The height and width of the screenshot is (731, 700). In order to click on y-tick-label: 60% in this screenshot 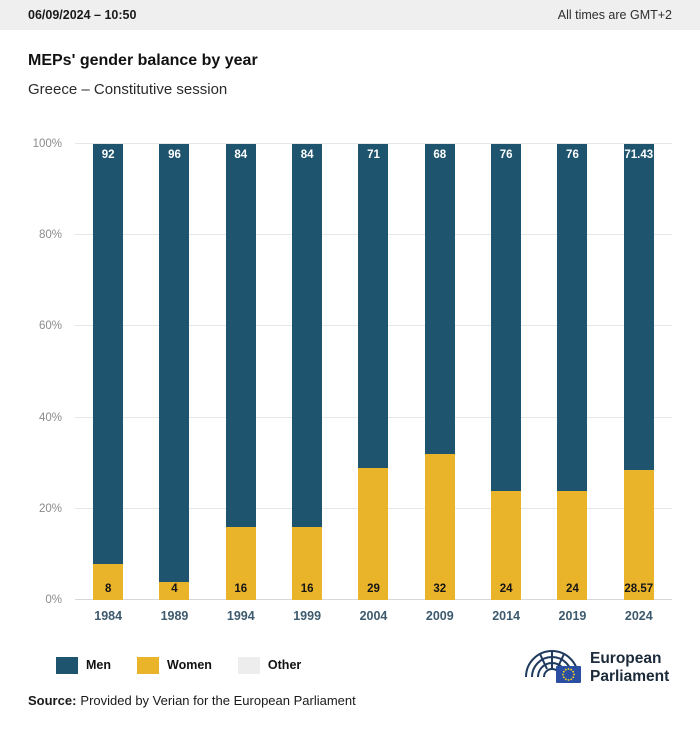, I will do `click(50, 326)`.